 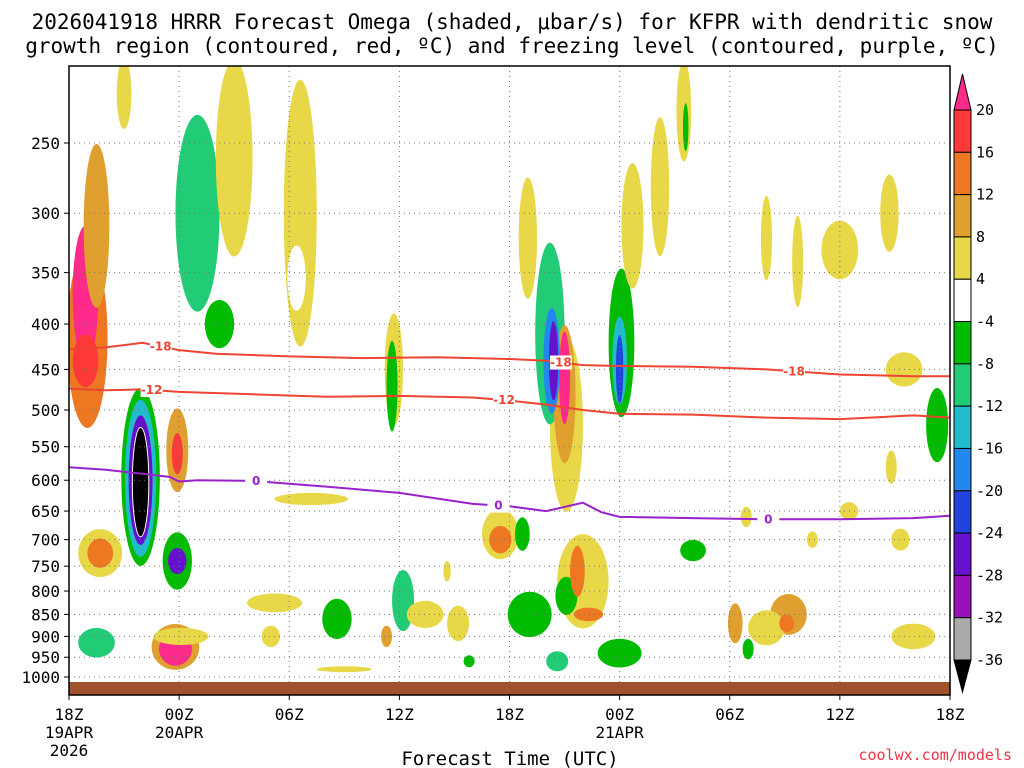 What do you see at coordinates (45, 273) in the screenshot?
I see `y-tick-label-350: 350` at bounding box center [45, 273].